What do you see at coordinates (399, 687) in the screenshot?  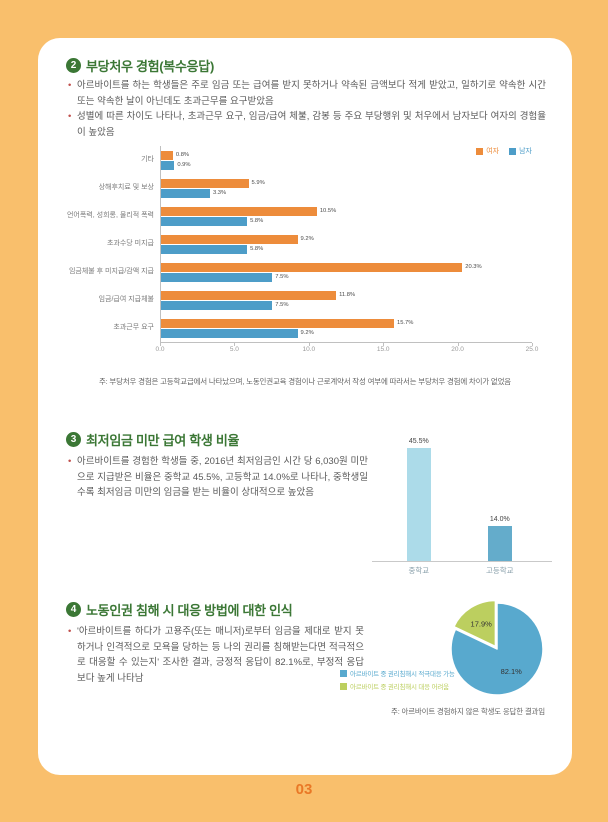 I see `pie-legend-label: 아르바이트 중 권리침해시 대응 어려움` at bounding box center [399, 687].